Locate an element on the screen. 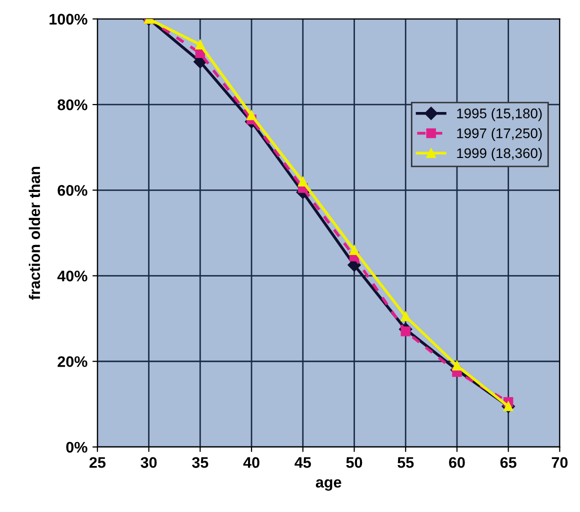  x-tick-label: 70 is located at coordinates (560, 462).